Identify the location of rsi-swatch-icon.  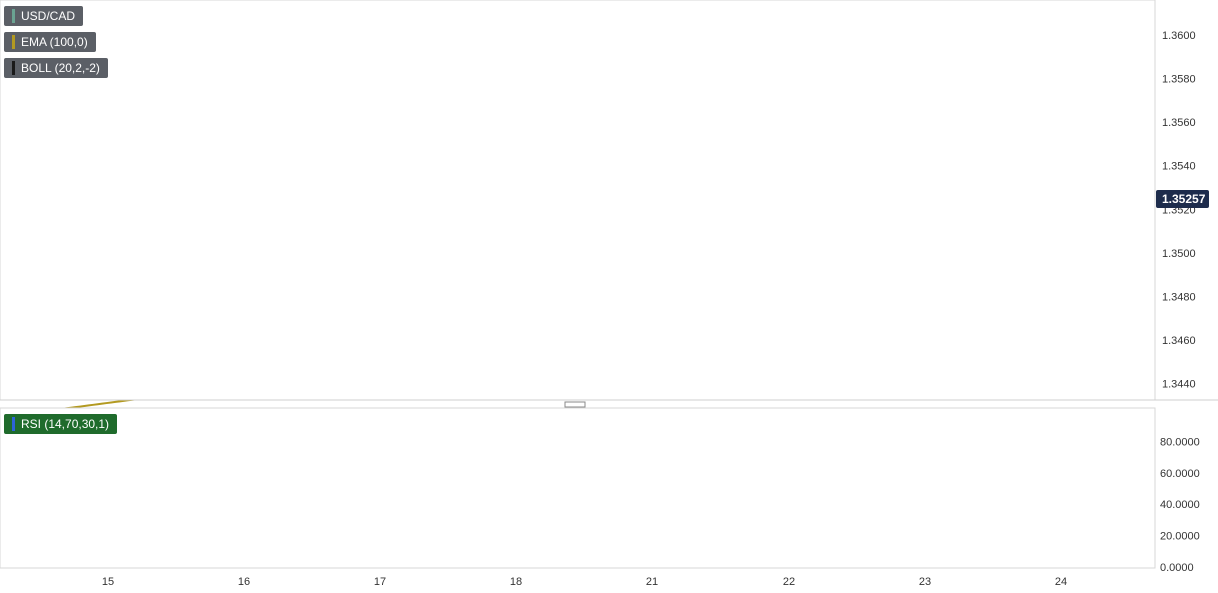
(13, 423).